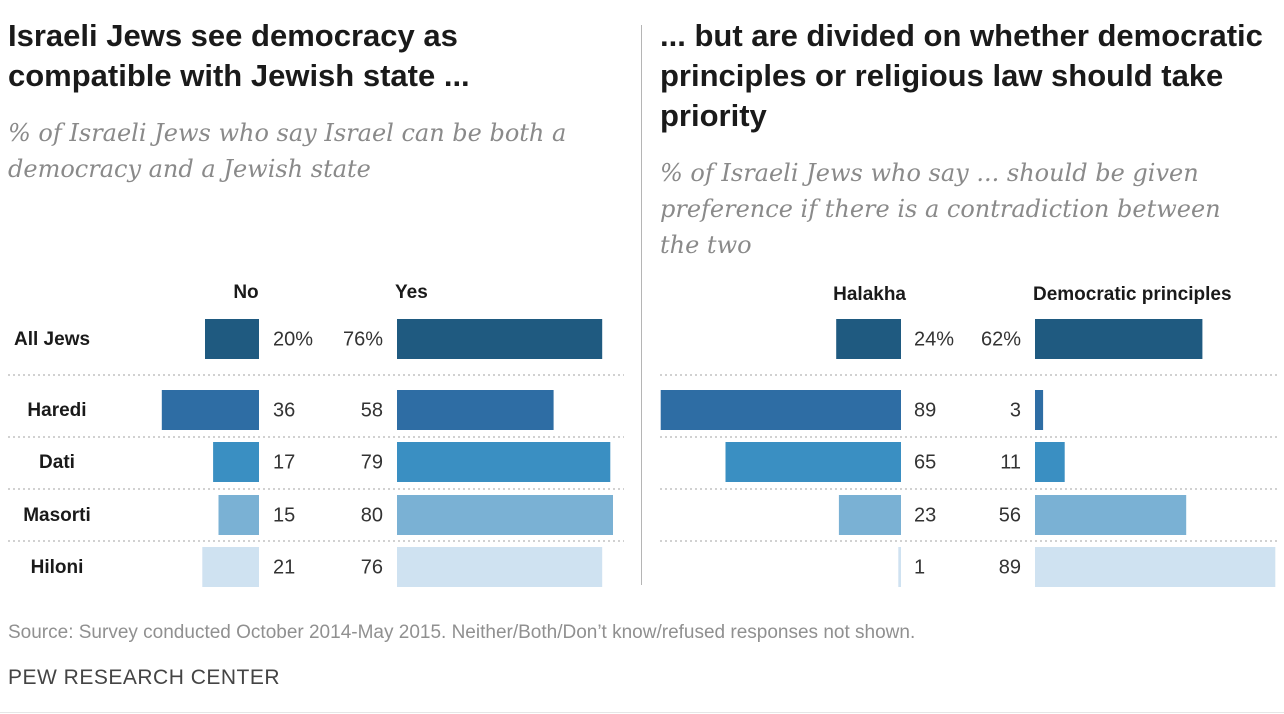 The image size is (1284, 714). Describe the element at coordinates (372, 410) in the screenshot. I see `left-value-label: 58` at that location.